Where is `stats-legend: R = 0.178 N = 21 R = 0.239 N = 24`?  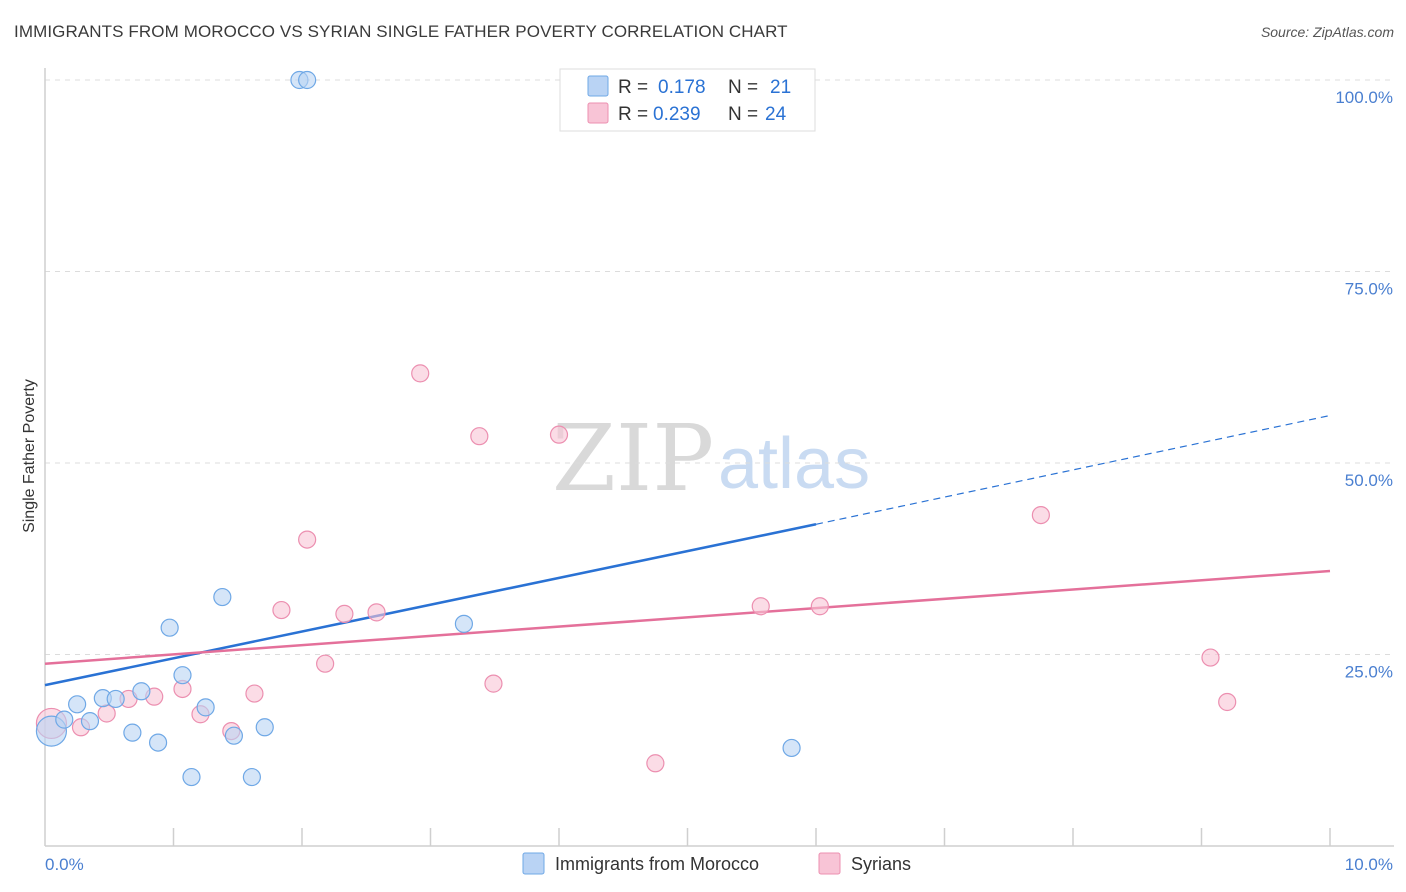
stats-legend: R = 0.178 N = 21 R = 0.239 N = 24 is located at coordinates (687, 100).